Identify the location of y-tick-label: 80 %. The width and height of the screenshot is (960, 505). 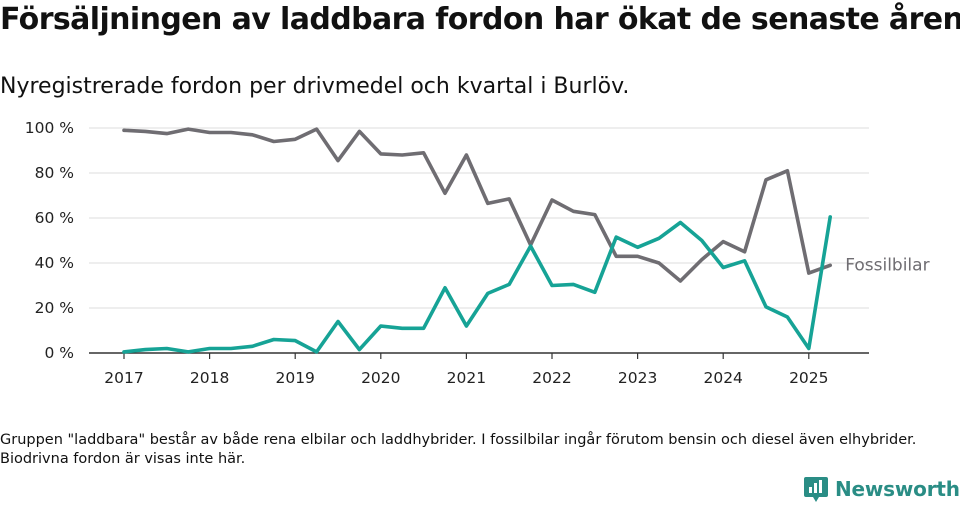
(54, 173).